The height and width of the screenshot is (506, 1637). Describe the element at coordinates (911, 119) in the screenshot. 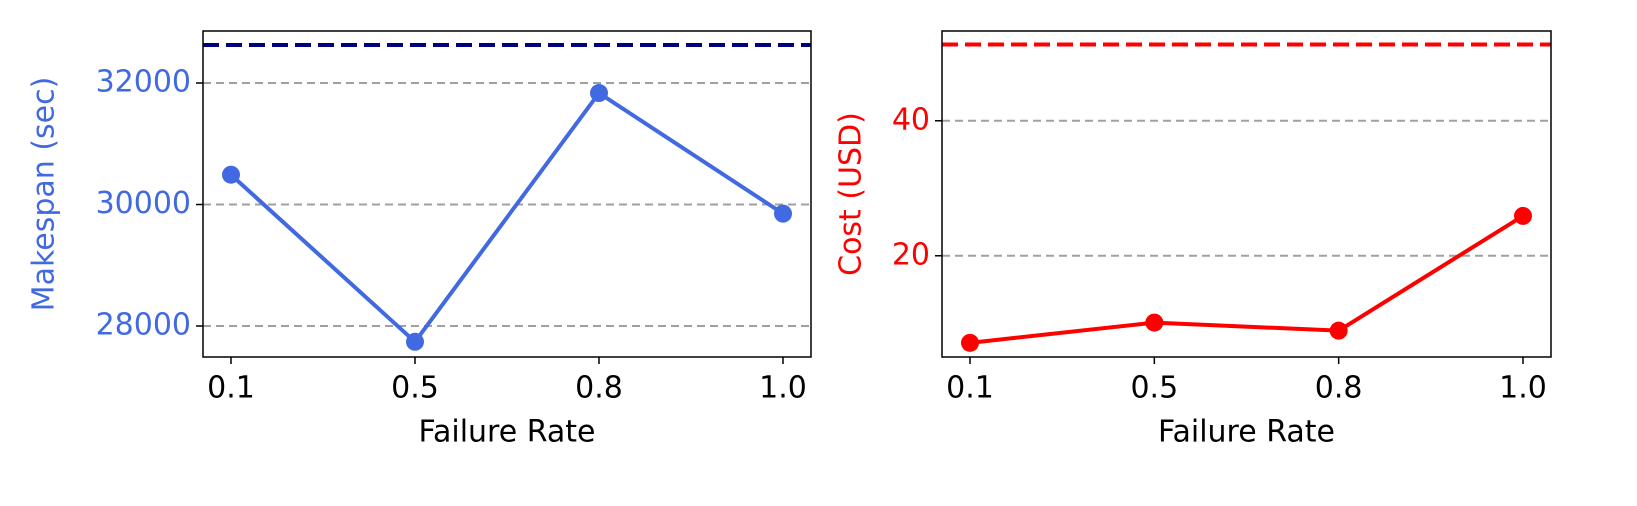

I see `y-tick-label: 40` at that location.